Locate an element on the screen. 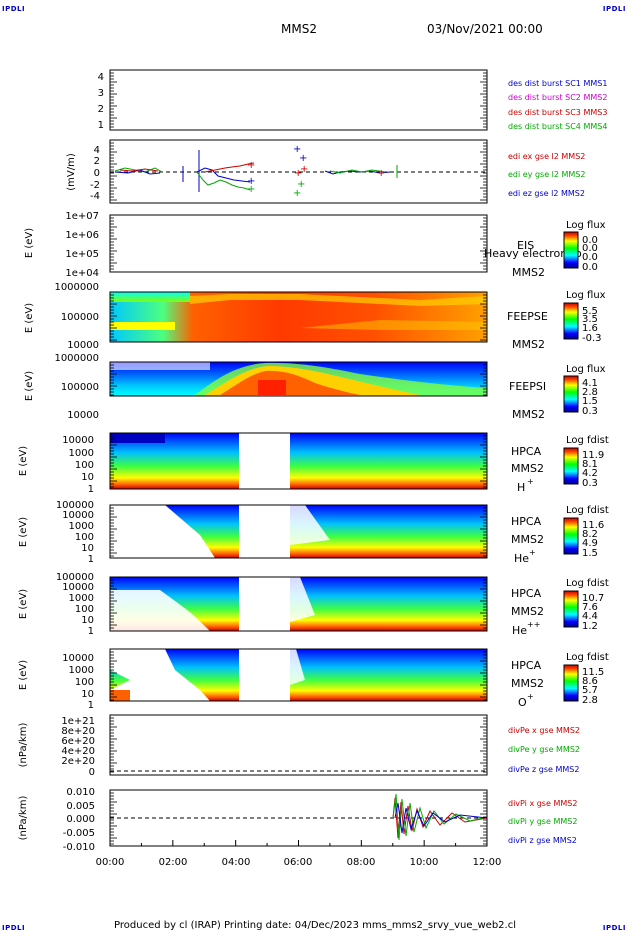 This screenshot has height=934, width=630. hpca-o-tick-1e4: 10000 is located at coordinates (78, 658).